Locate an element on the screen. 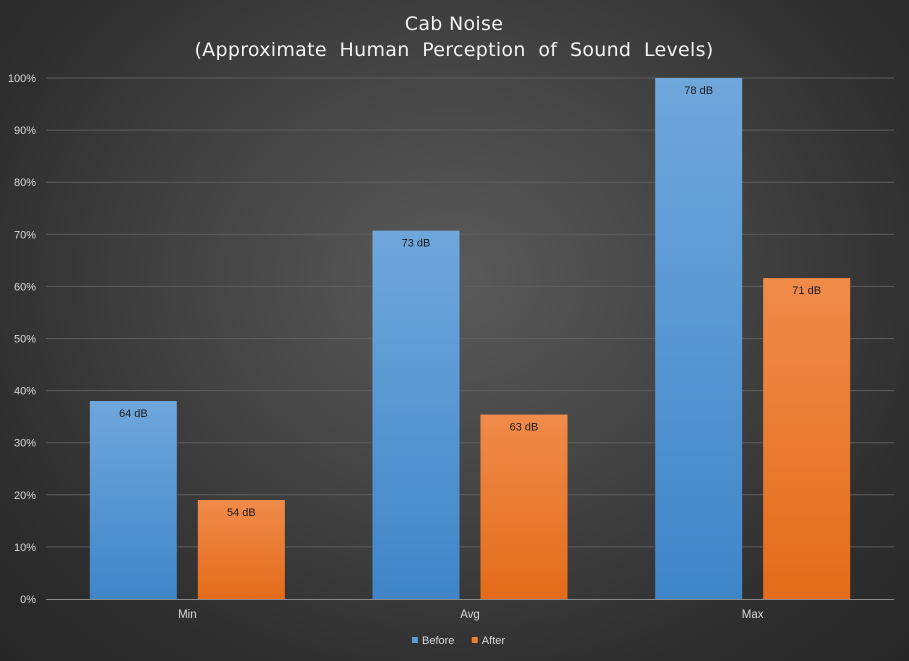 The image size is (909, 661). legend-label-after: After is located at coordinates (494, 641).